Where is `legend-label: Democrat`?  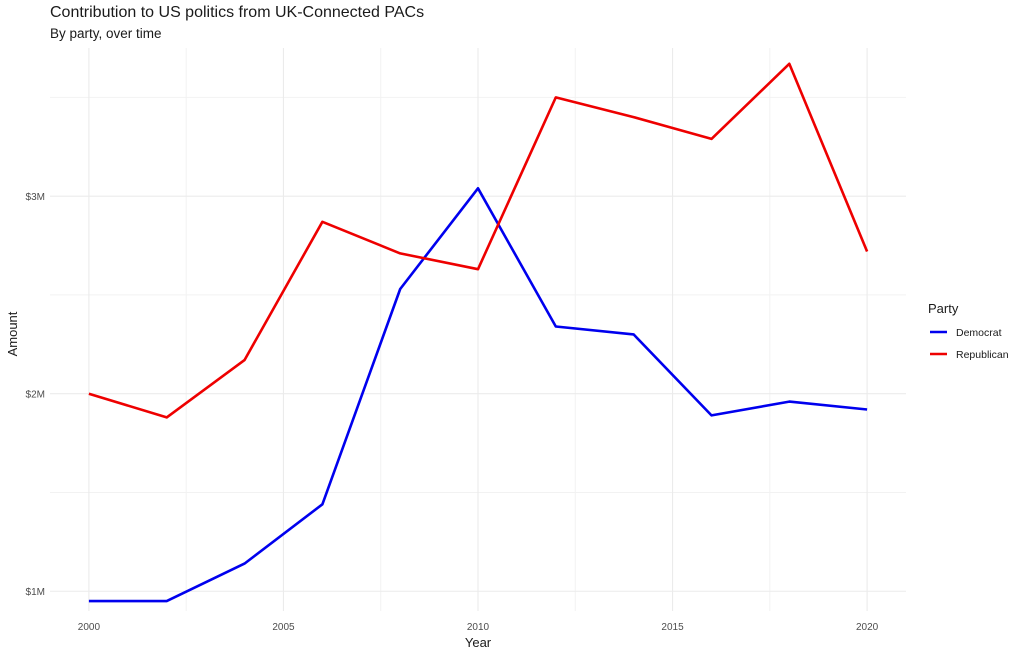 legend-label: Democrat is located at coordinates (979, 333).